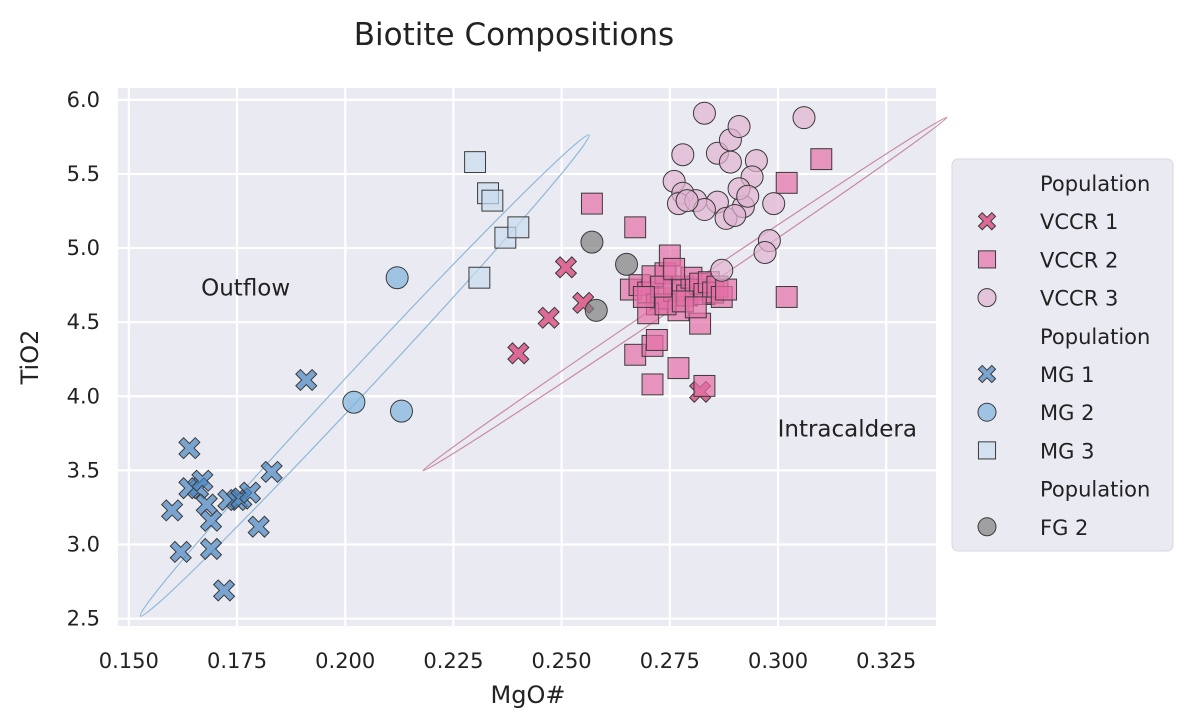 This screenshot has width=1193, height=727. I want to click on y-tick-label: 2.5, so click(83, 619).